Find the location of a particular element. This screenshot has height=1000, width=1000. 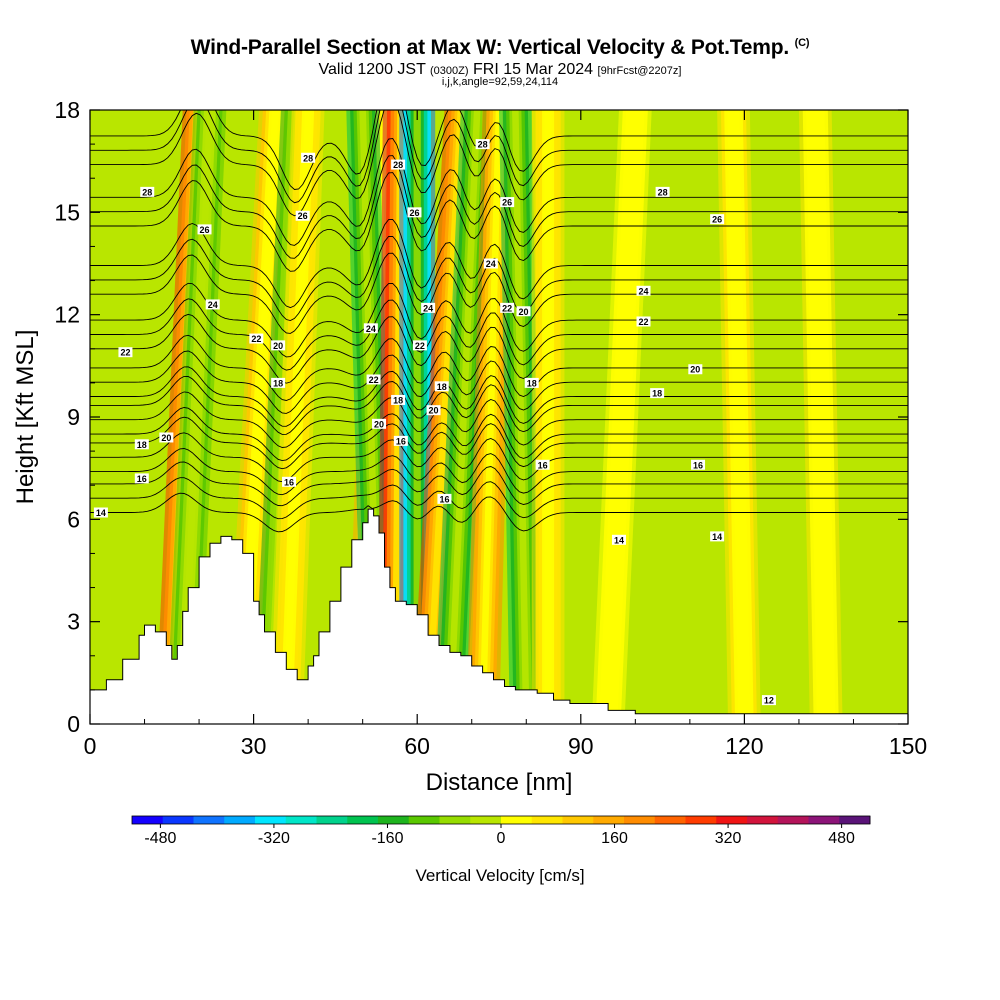

colorbar-tick-label: -160 is located at coordinates (387, 838).